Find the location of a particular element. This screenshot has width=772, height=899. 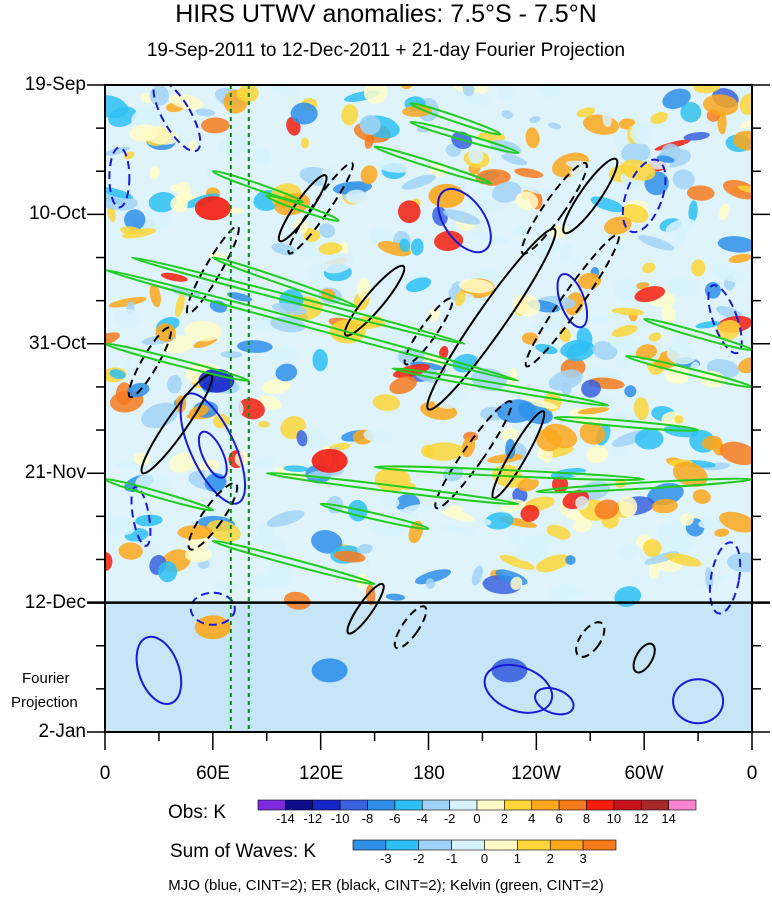

waves-colorbar-tick-label: 3 is located at coordinates (583, 858).